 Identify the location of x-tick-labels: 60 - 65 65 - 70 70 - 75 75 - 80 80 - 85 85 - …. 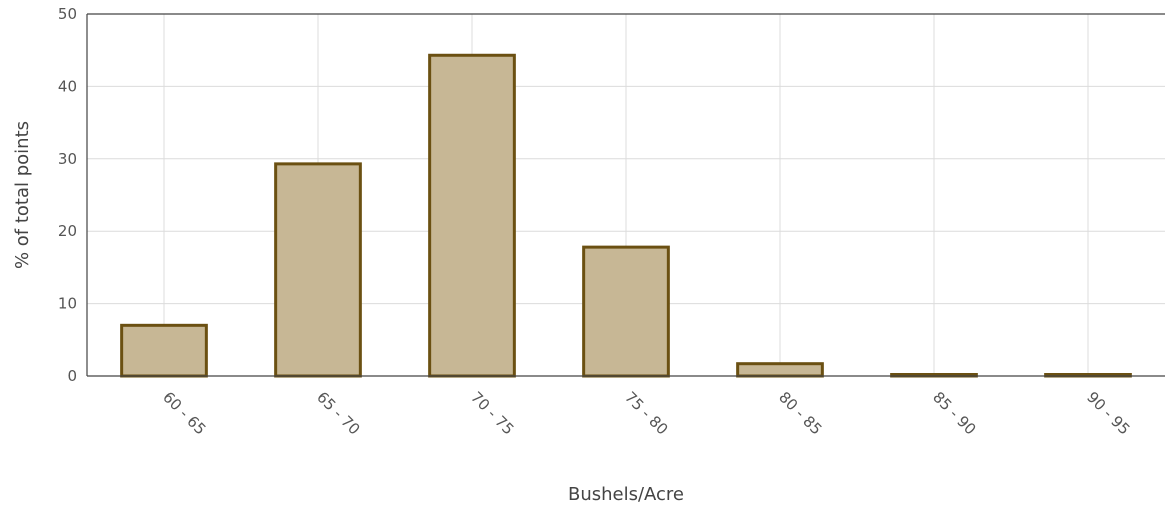
(646, 413).